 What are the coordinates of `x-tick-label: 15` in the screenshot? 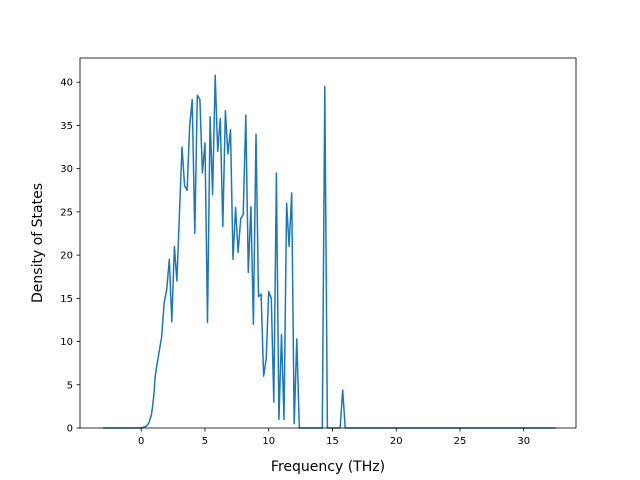 It's located at (332, 441).